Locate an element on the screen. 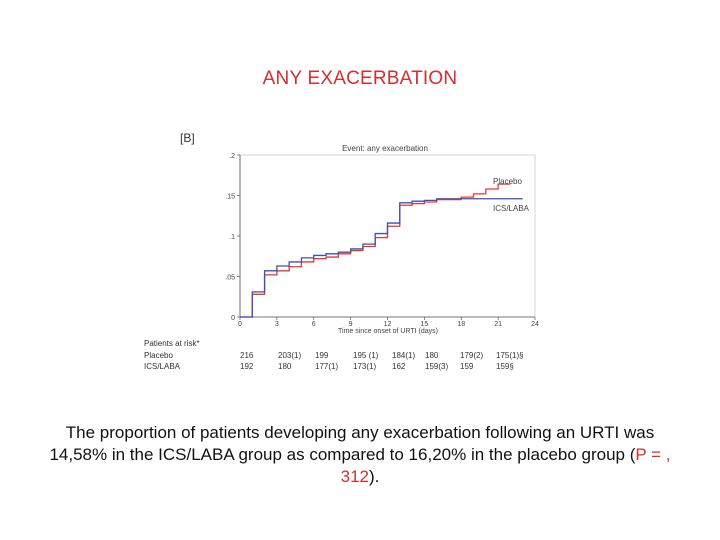 This screenshot has height=540, width=720. risk-value: 199 is located at coordinates (322, 355).